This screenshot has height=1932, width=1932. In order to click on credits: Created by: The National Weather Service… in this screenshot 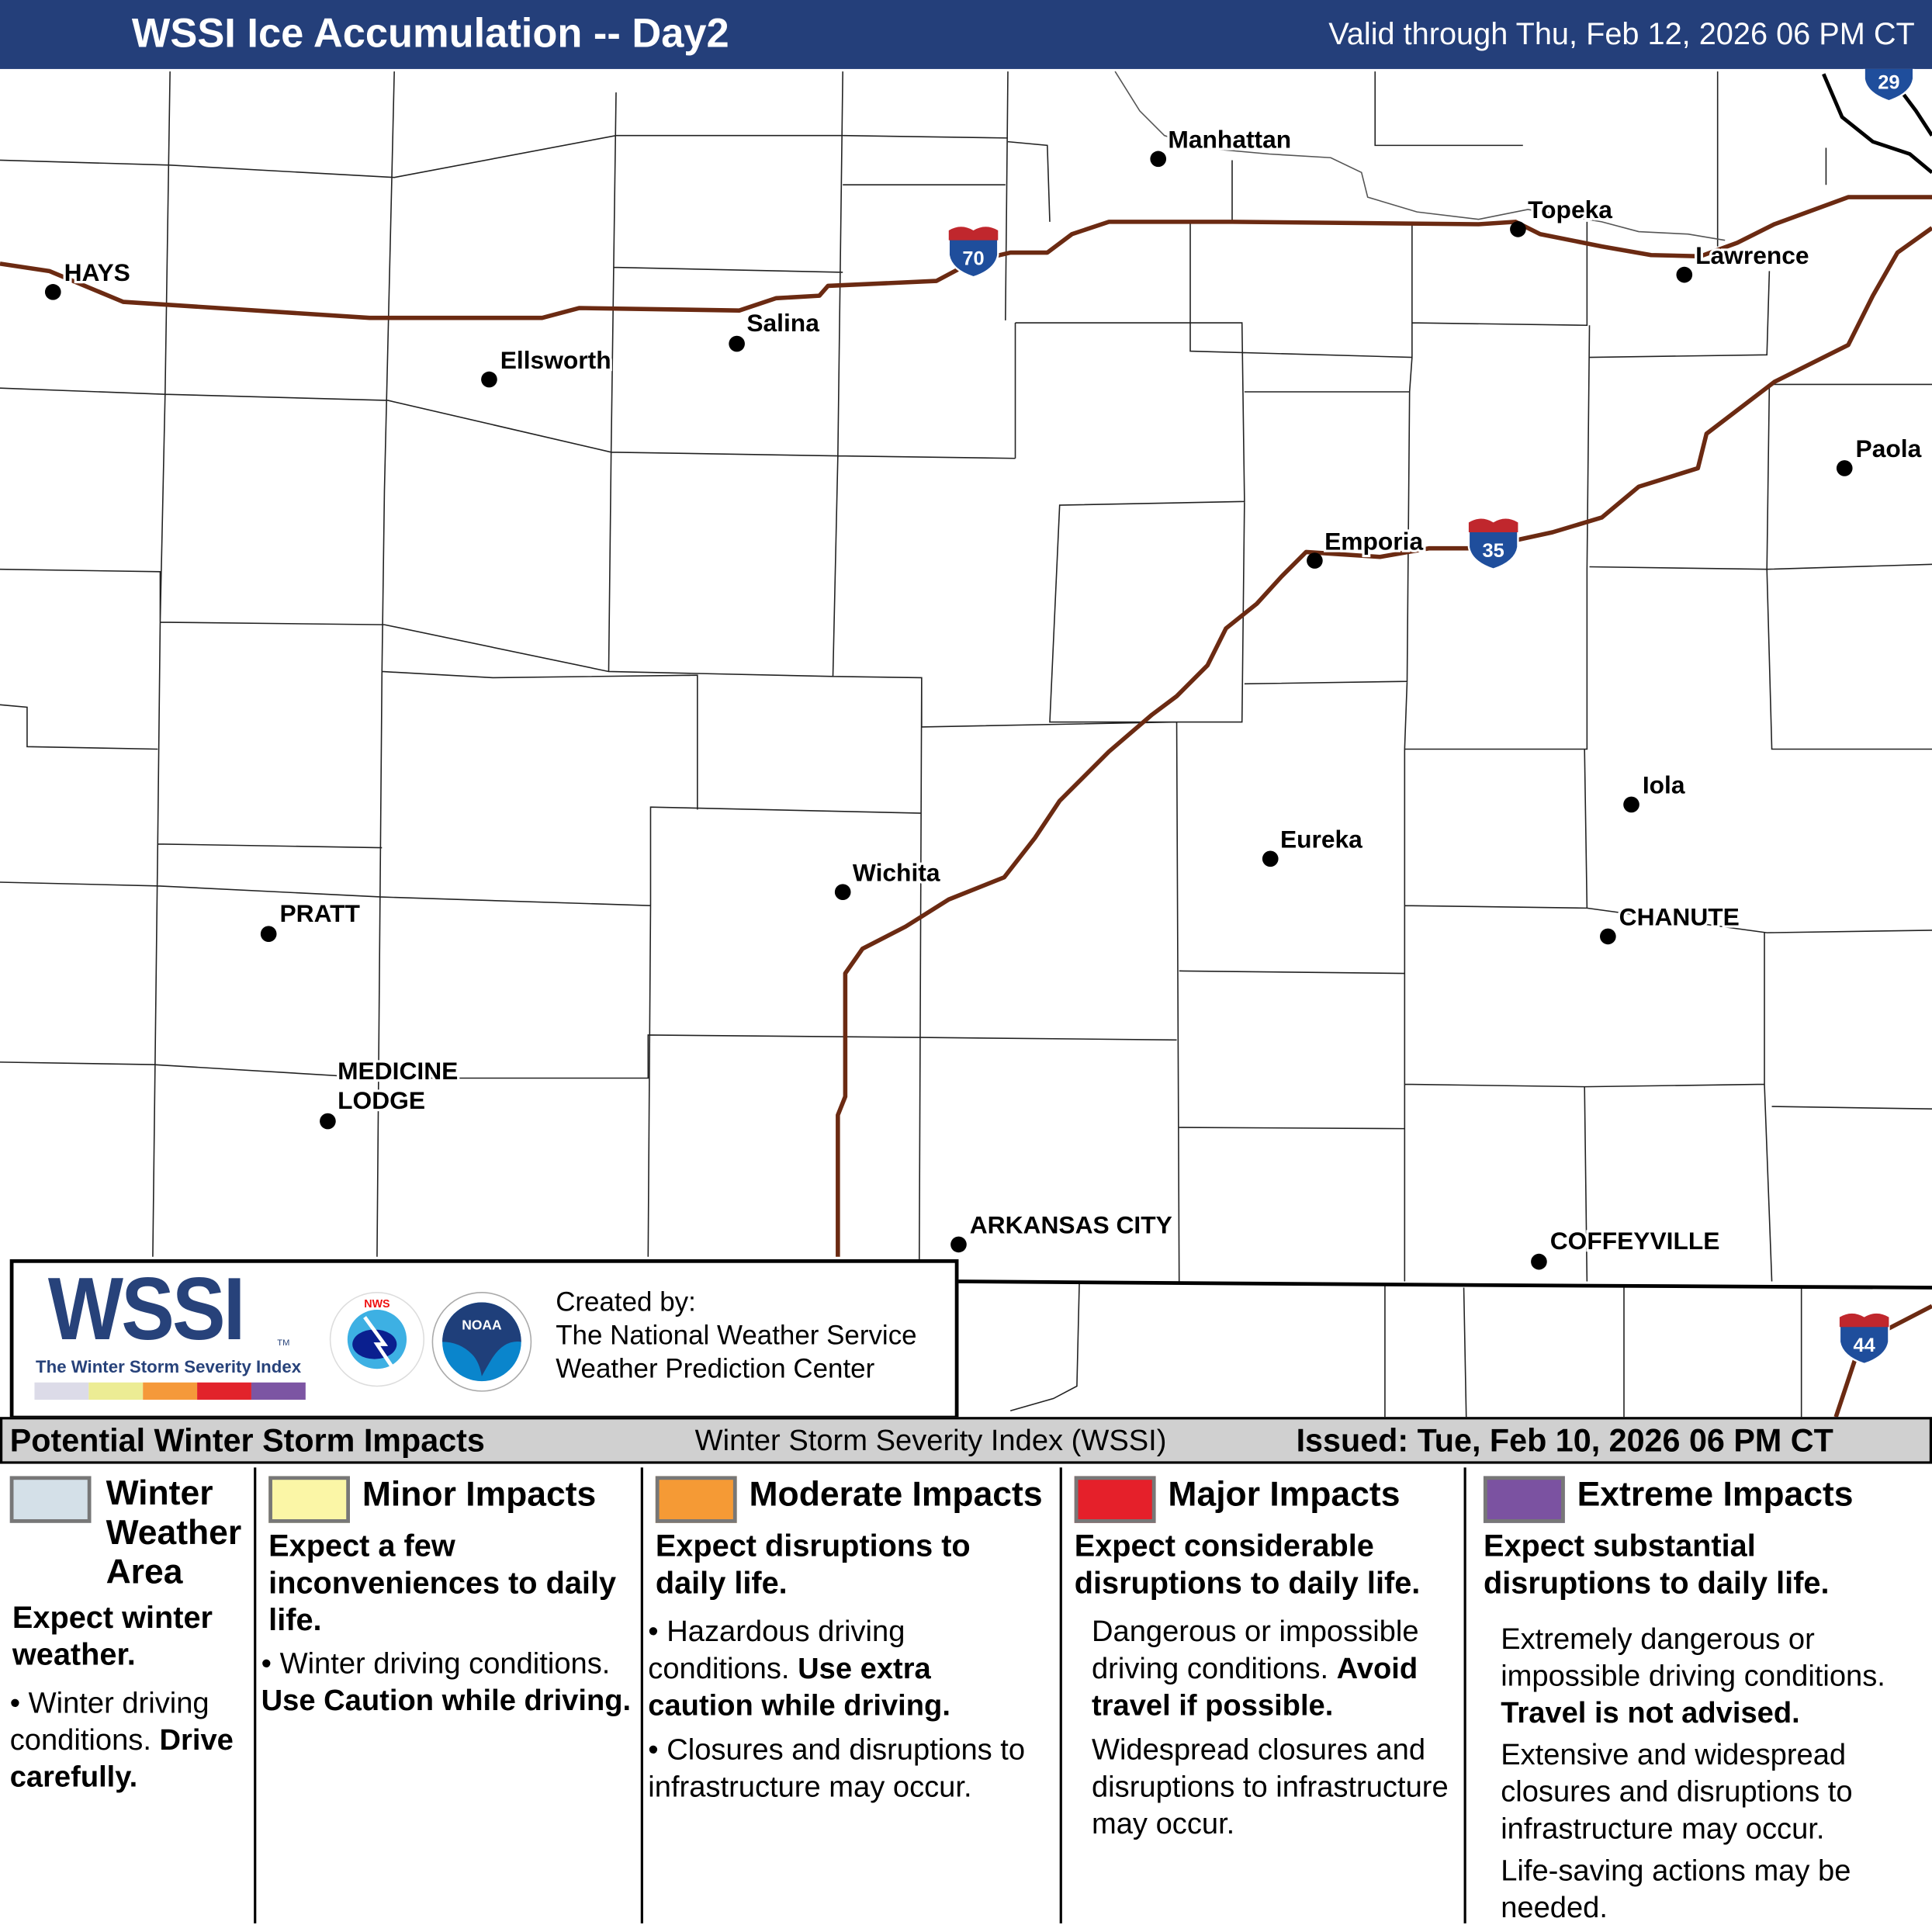, I will do `click(736, 1335)`.